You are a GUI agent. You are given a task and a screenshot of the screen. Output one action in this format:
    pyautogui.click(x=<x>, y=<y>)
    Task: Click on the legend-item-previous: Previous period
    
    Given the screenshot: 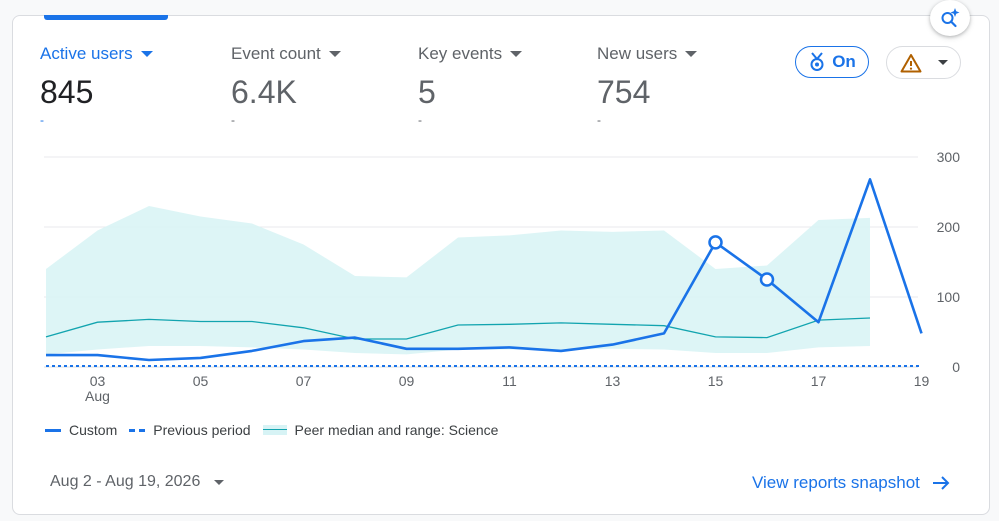 What is the action you would take?
    pyautogui.click(x=190, y=430)
    